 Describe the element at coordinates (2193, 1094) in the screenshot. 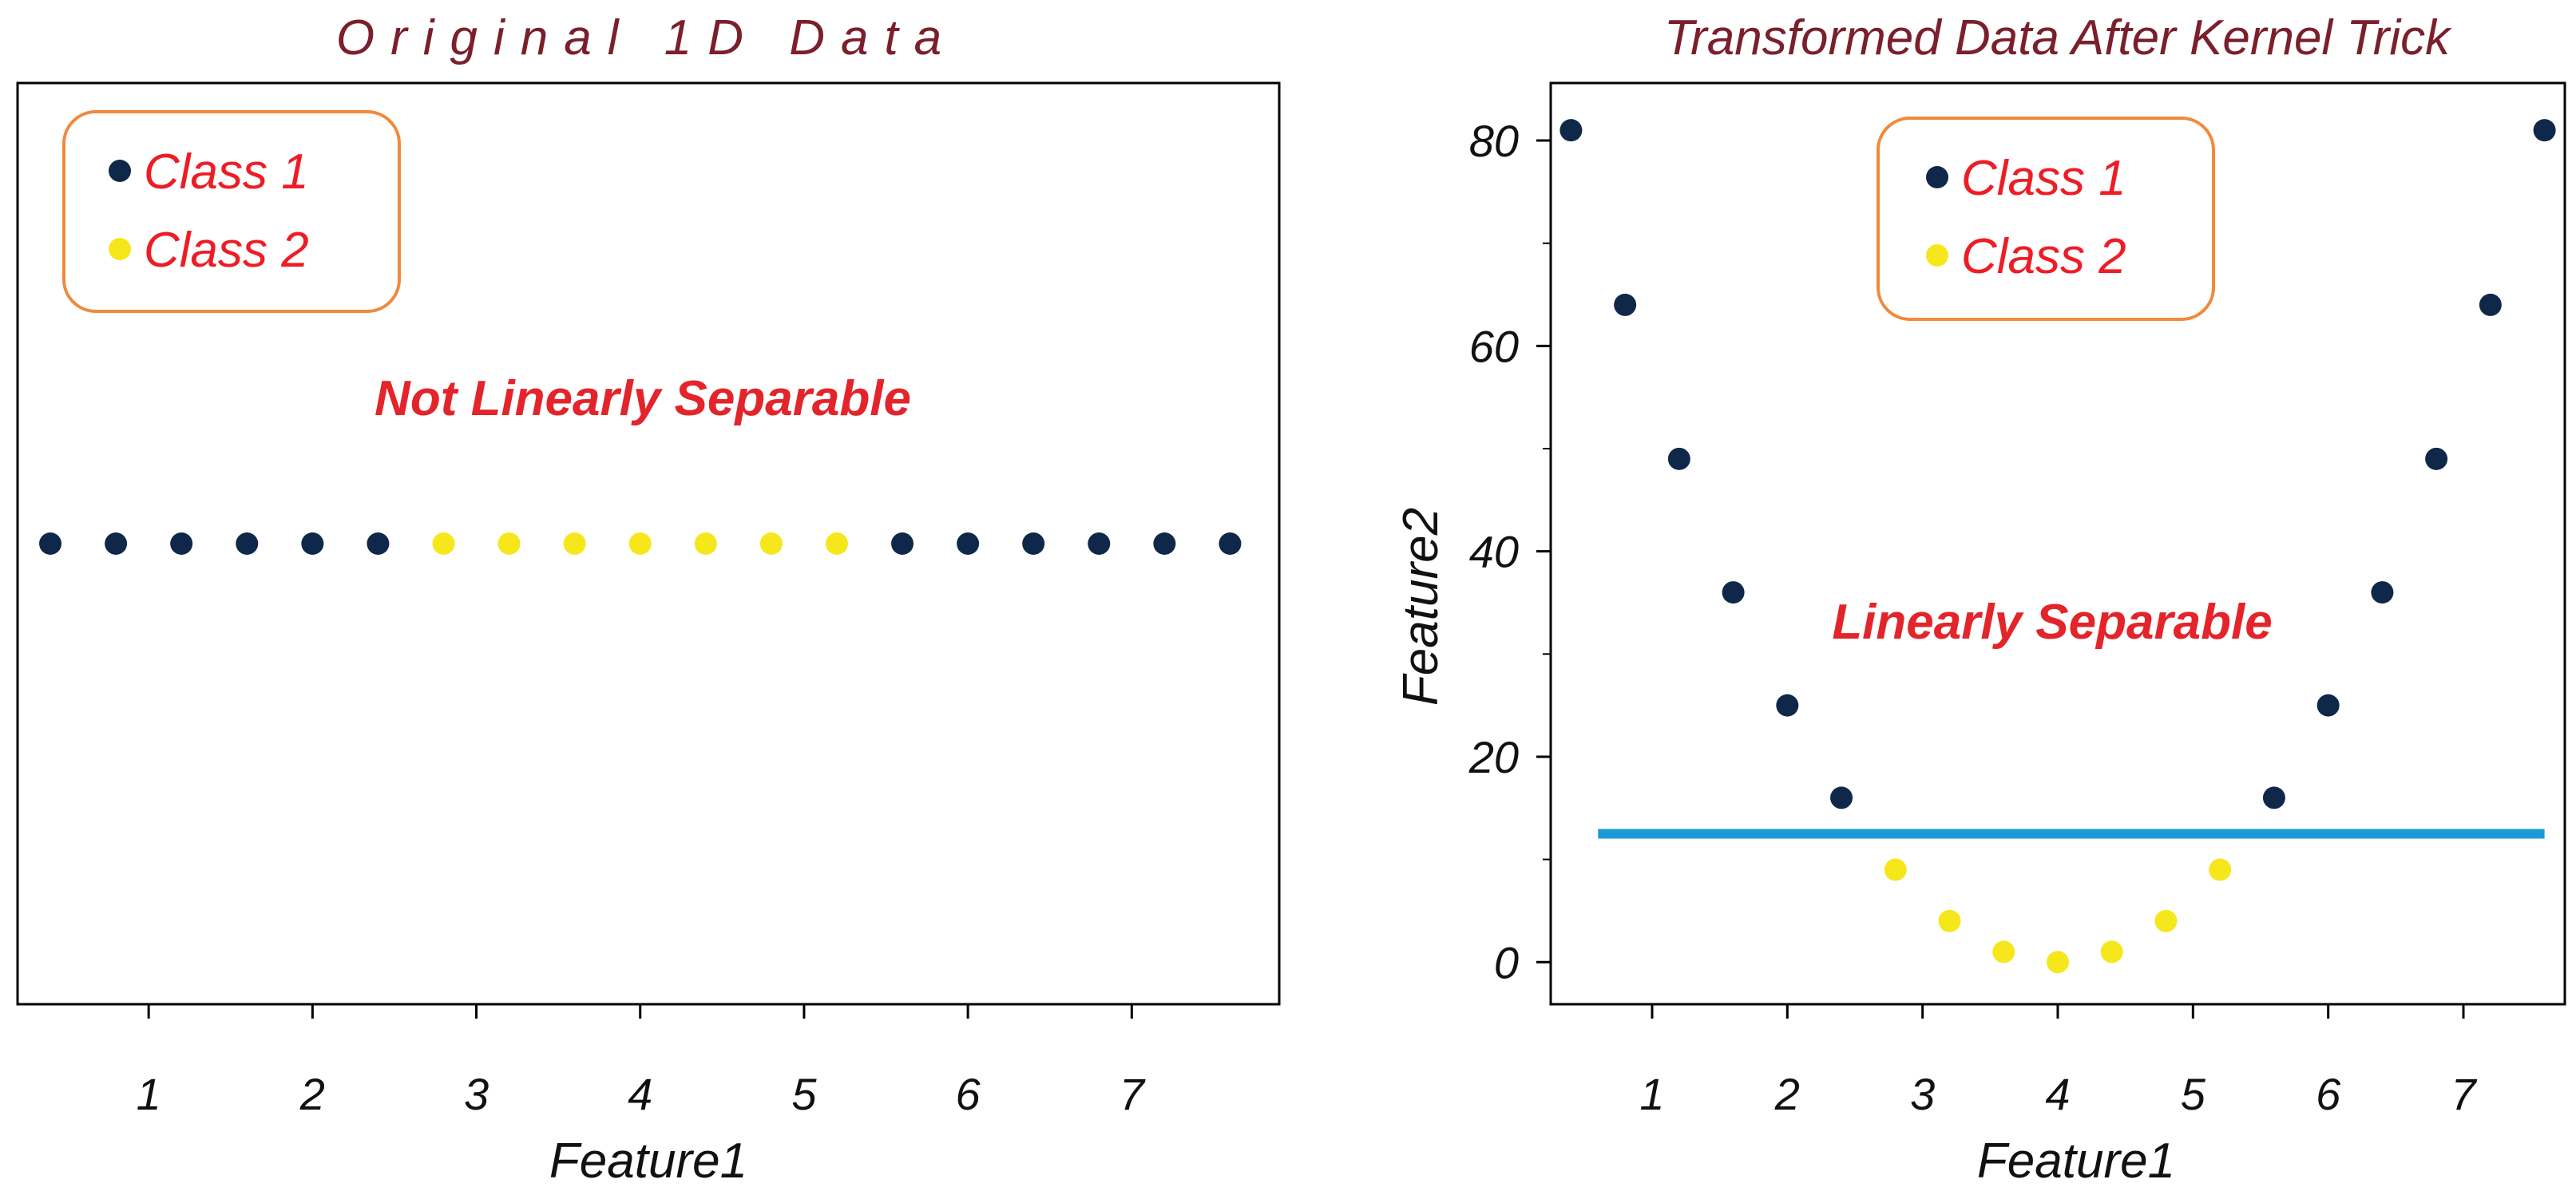

I see `right-x-tick-label: 5` at that location.